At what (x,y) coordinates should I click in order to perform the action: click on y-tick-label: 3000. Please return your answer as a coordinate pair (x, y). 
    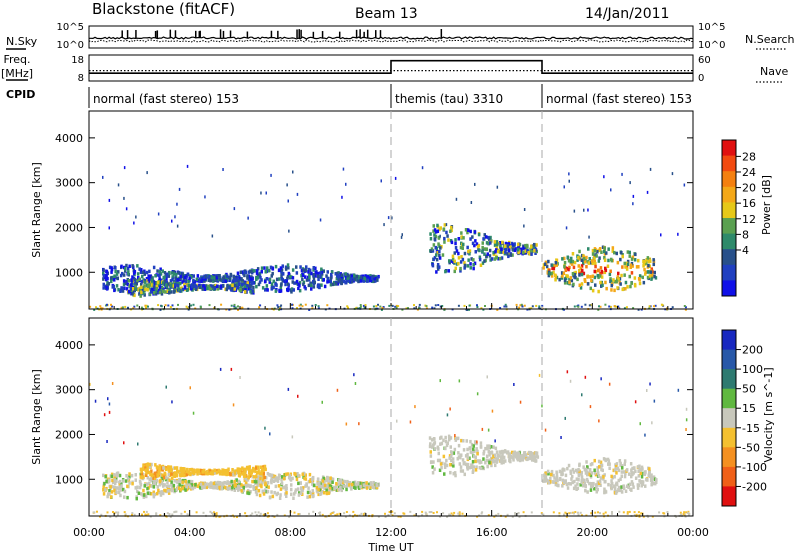
    Looking at the image, I should click on (69, 390).